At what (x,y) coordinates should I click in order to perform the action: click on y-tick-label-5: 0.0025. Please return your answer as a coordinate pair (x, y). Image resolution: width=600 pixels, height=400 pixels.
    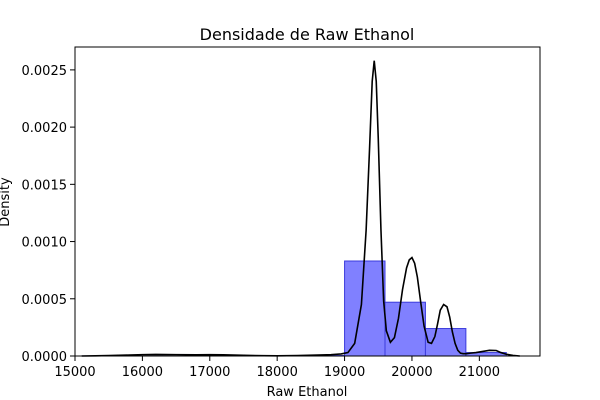
    Looking at the image, I should click on (45, 71).